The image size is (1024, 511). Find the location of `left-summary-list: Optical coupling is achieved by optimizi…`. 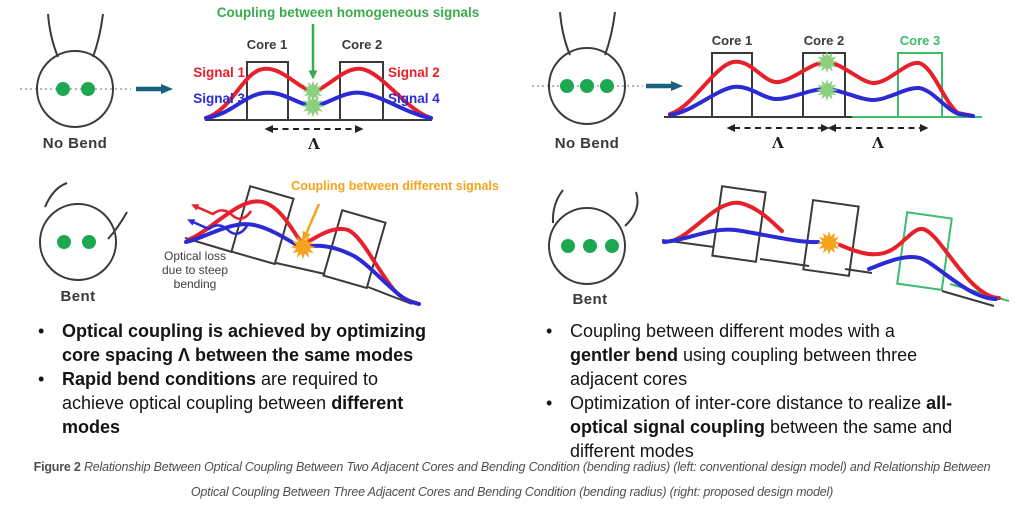

left-summary-list: Optical coupling is achieved by optimizi… is located at coordinates (262, 379).